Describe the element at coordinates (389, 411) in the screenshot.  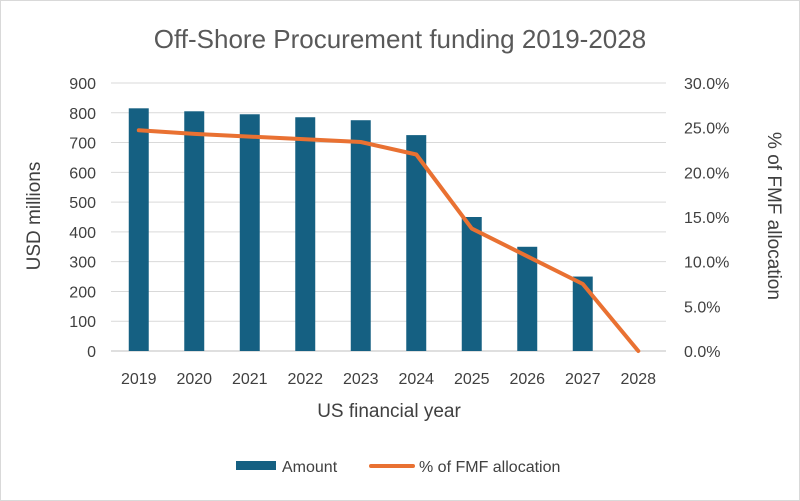
I see `x-axis-title: US financial year` at that location.